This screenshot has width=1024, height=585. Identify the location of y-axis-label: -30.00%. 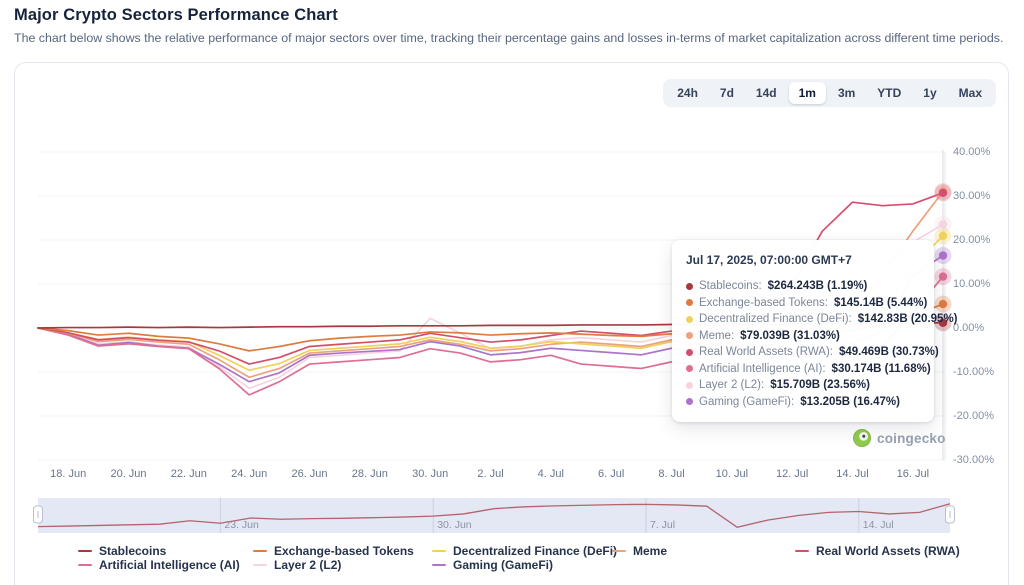
(973, 460).